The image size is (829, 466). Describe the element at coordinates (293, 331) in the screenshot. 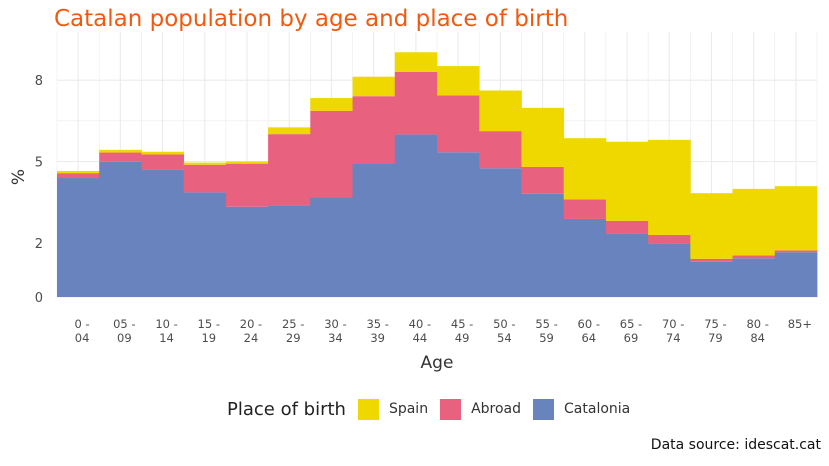

I see `x-tick-label: 25 -29` at that location.